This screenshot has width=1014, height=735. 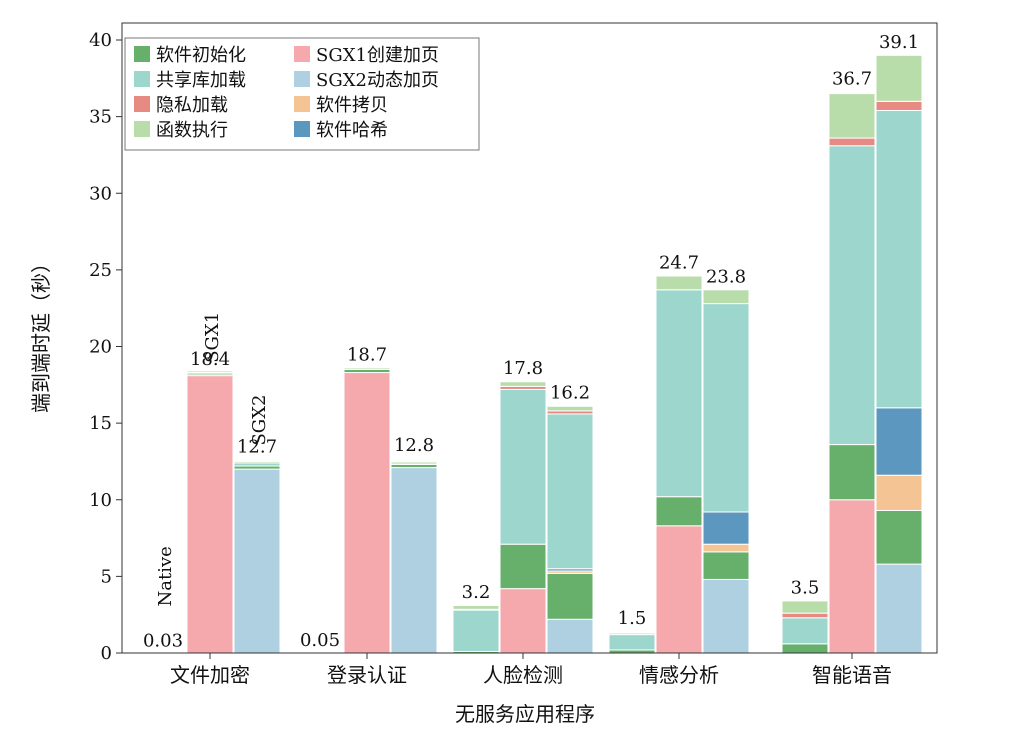 What do you see at coordinates (377, 55) in the screenshot?
I see `legend-label: SGX1创建加页` at bounding box center [377, 55].